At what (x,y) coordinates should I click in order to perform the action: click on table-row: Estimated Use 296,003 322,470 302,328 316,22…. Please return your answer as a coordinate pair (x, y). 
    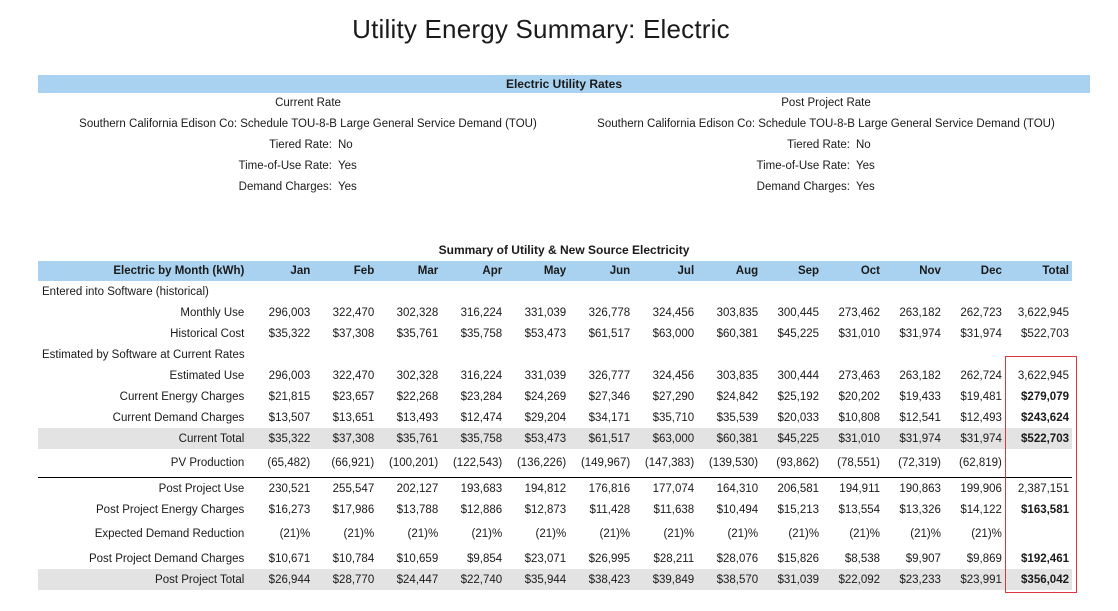
    Looking at the image, I should click on (555, 375).